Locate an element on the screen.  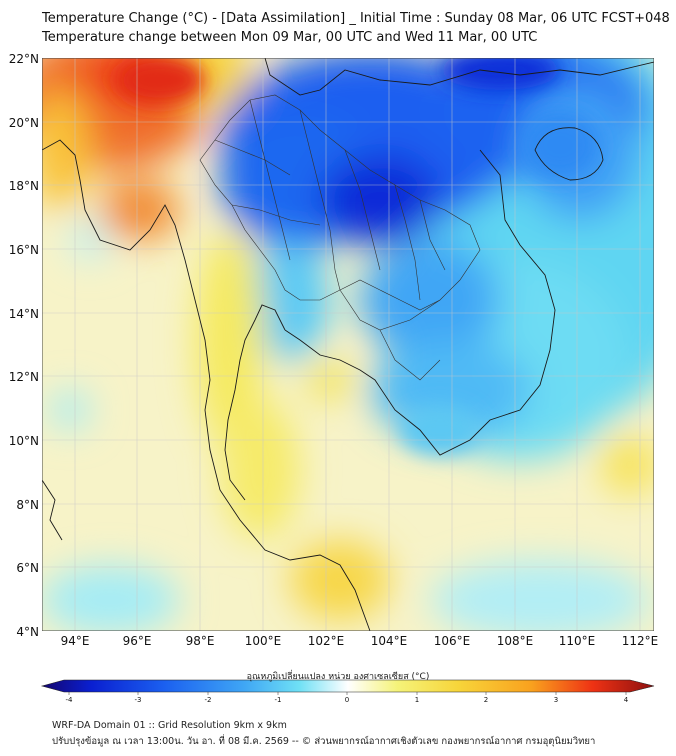
colorbar-tick-label: 2 is located at coordinates (486, 700).